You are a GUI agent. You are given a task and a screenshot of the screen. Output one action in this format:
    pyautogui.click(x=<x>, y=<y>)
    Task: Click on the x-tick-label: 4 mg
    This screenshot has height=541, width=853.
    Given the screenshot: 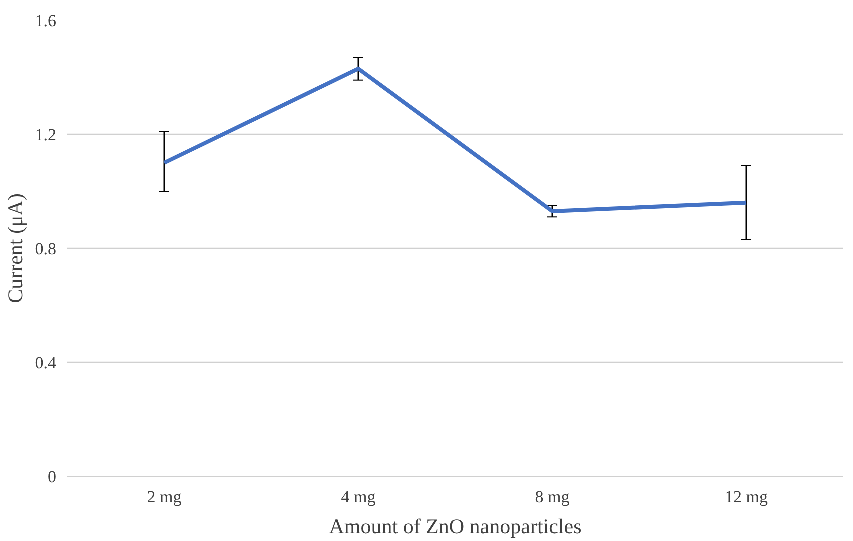 What is the action you would take?
    pyautogui.click(x=358, y=497)
    